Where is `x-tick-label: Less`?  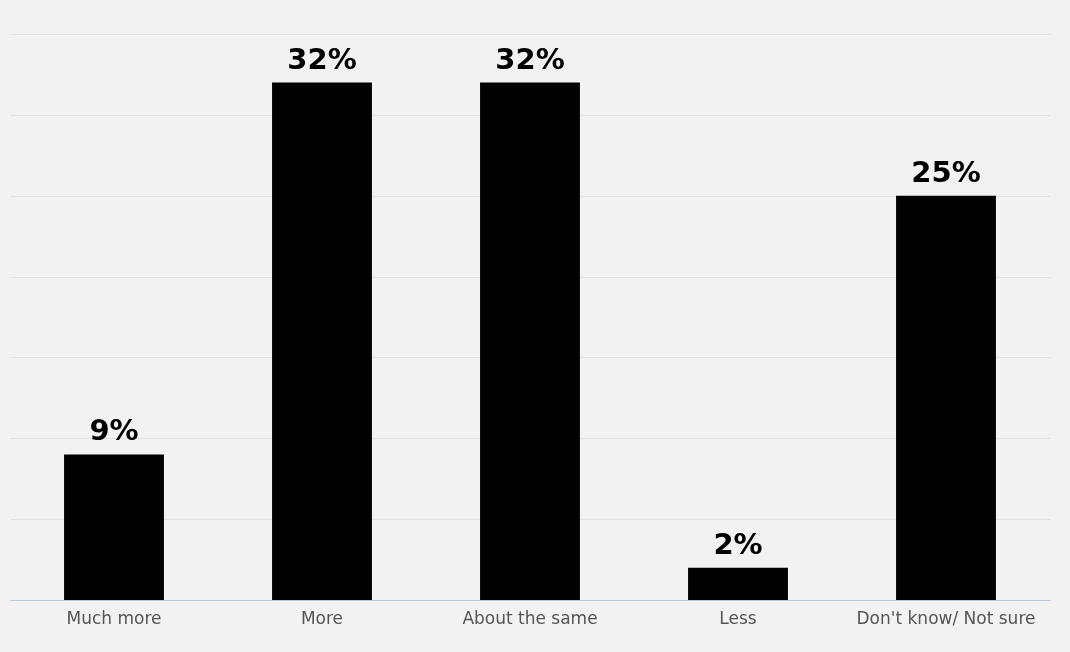 x-tick-label: Less is located at coordinates (738, 617).